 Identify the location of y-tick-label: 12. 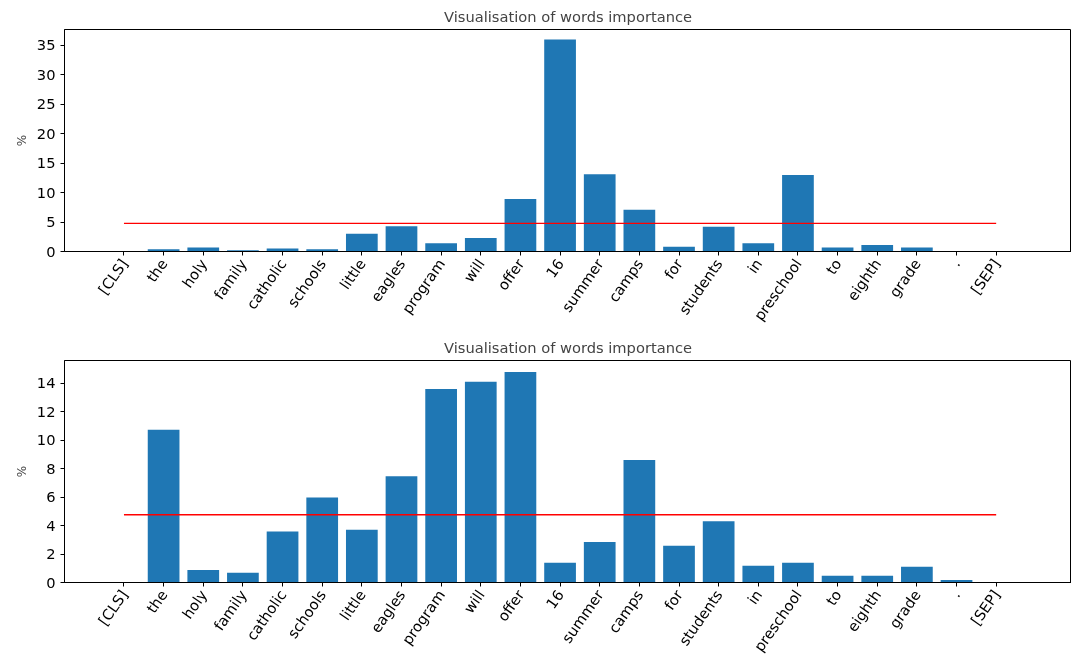
(46, 411).